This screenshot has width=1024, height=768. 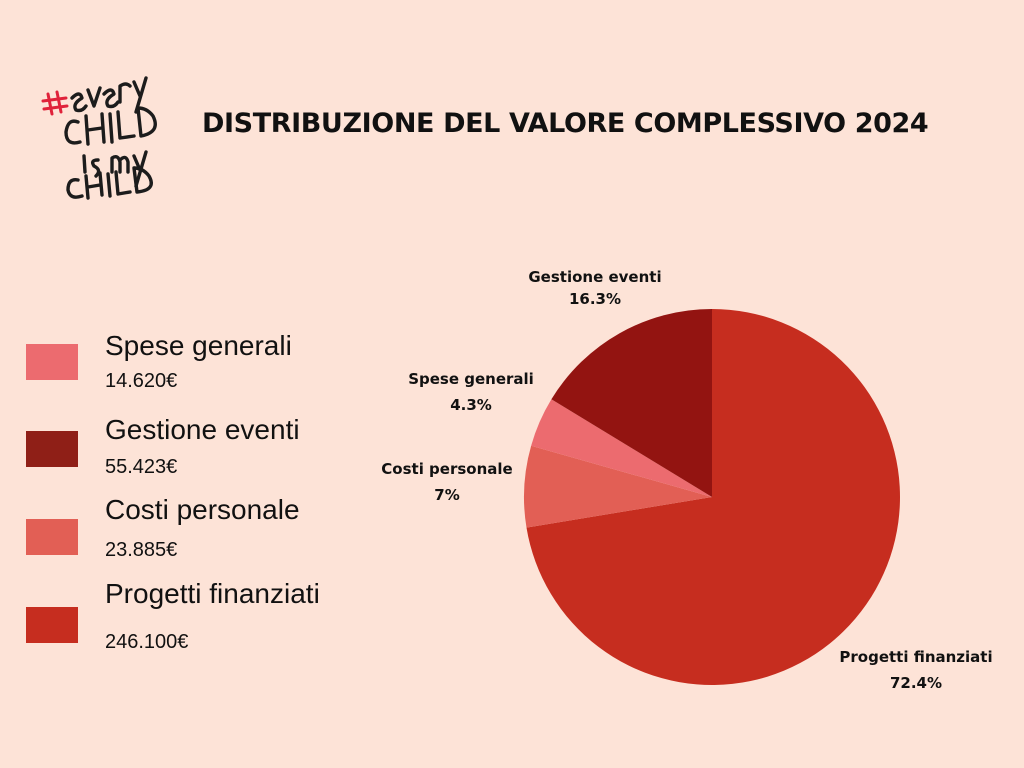 I want to click on legend-value: 23.885€, so click(x=141, y=550).